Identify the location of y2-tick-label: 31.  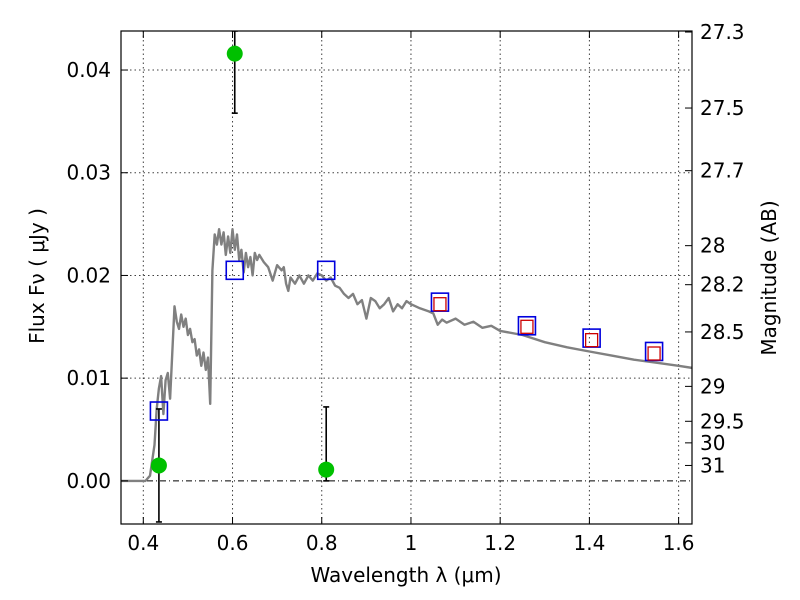
(712, 465).